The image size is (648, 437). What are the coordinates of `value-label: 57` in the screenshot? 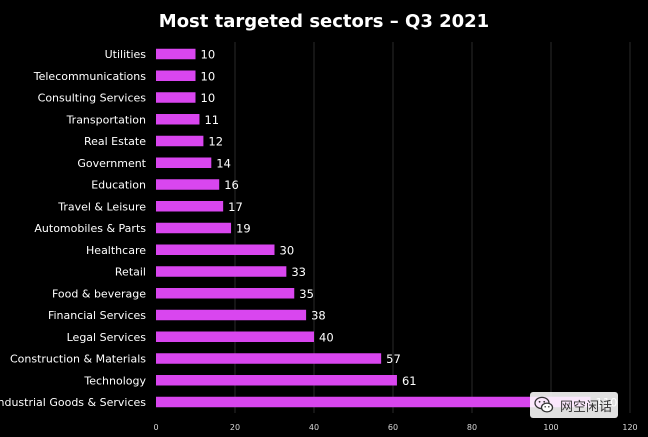 It's located at (393, 359).